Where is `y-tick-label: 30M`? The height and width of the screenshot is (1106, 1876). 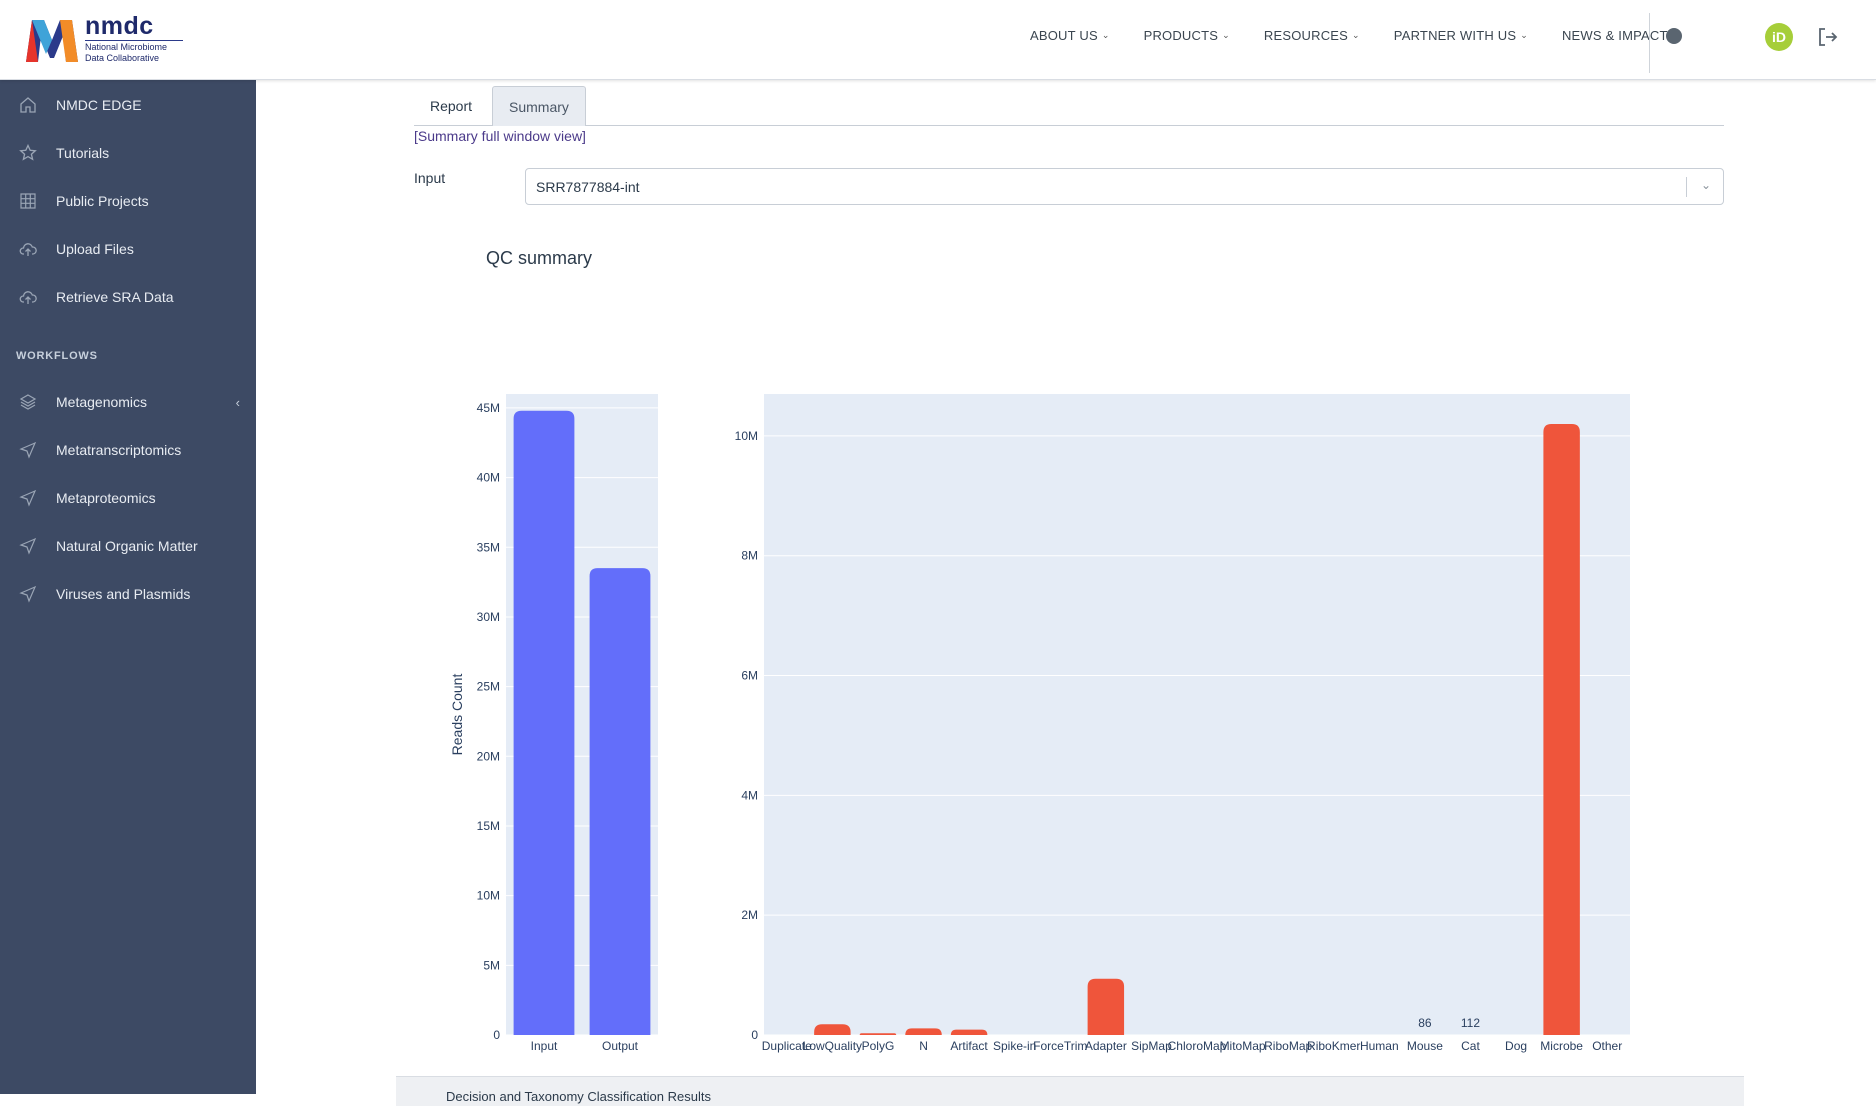 y-tick-label: 30M is located at coordinates (488, 617).